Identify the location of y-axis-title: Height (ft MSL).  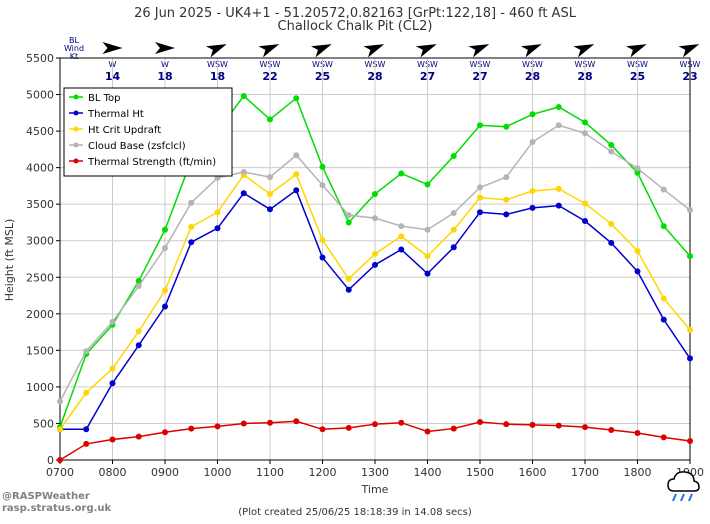
(9, 260).